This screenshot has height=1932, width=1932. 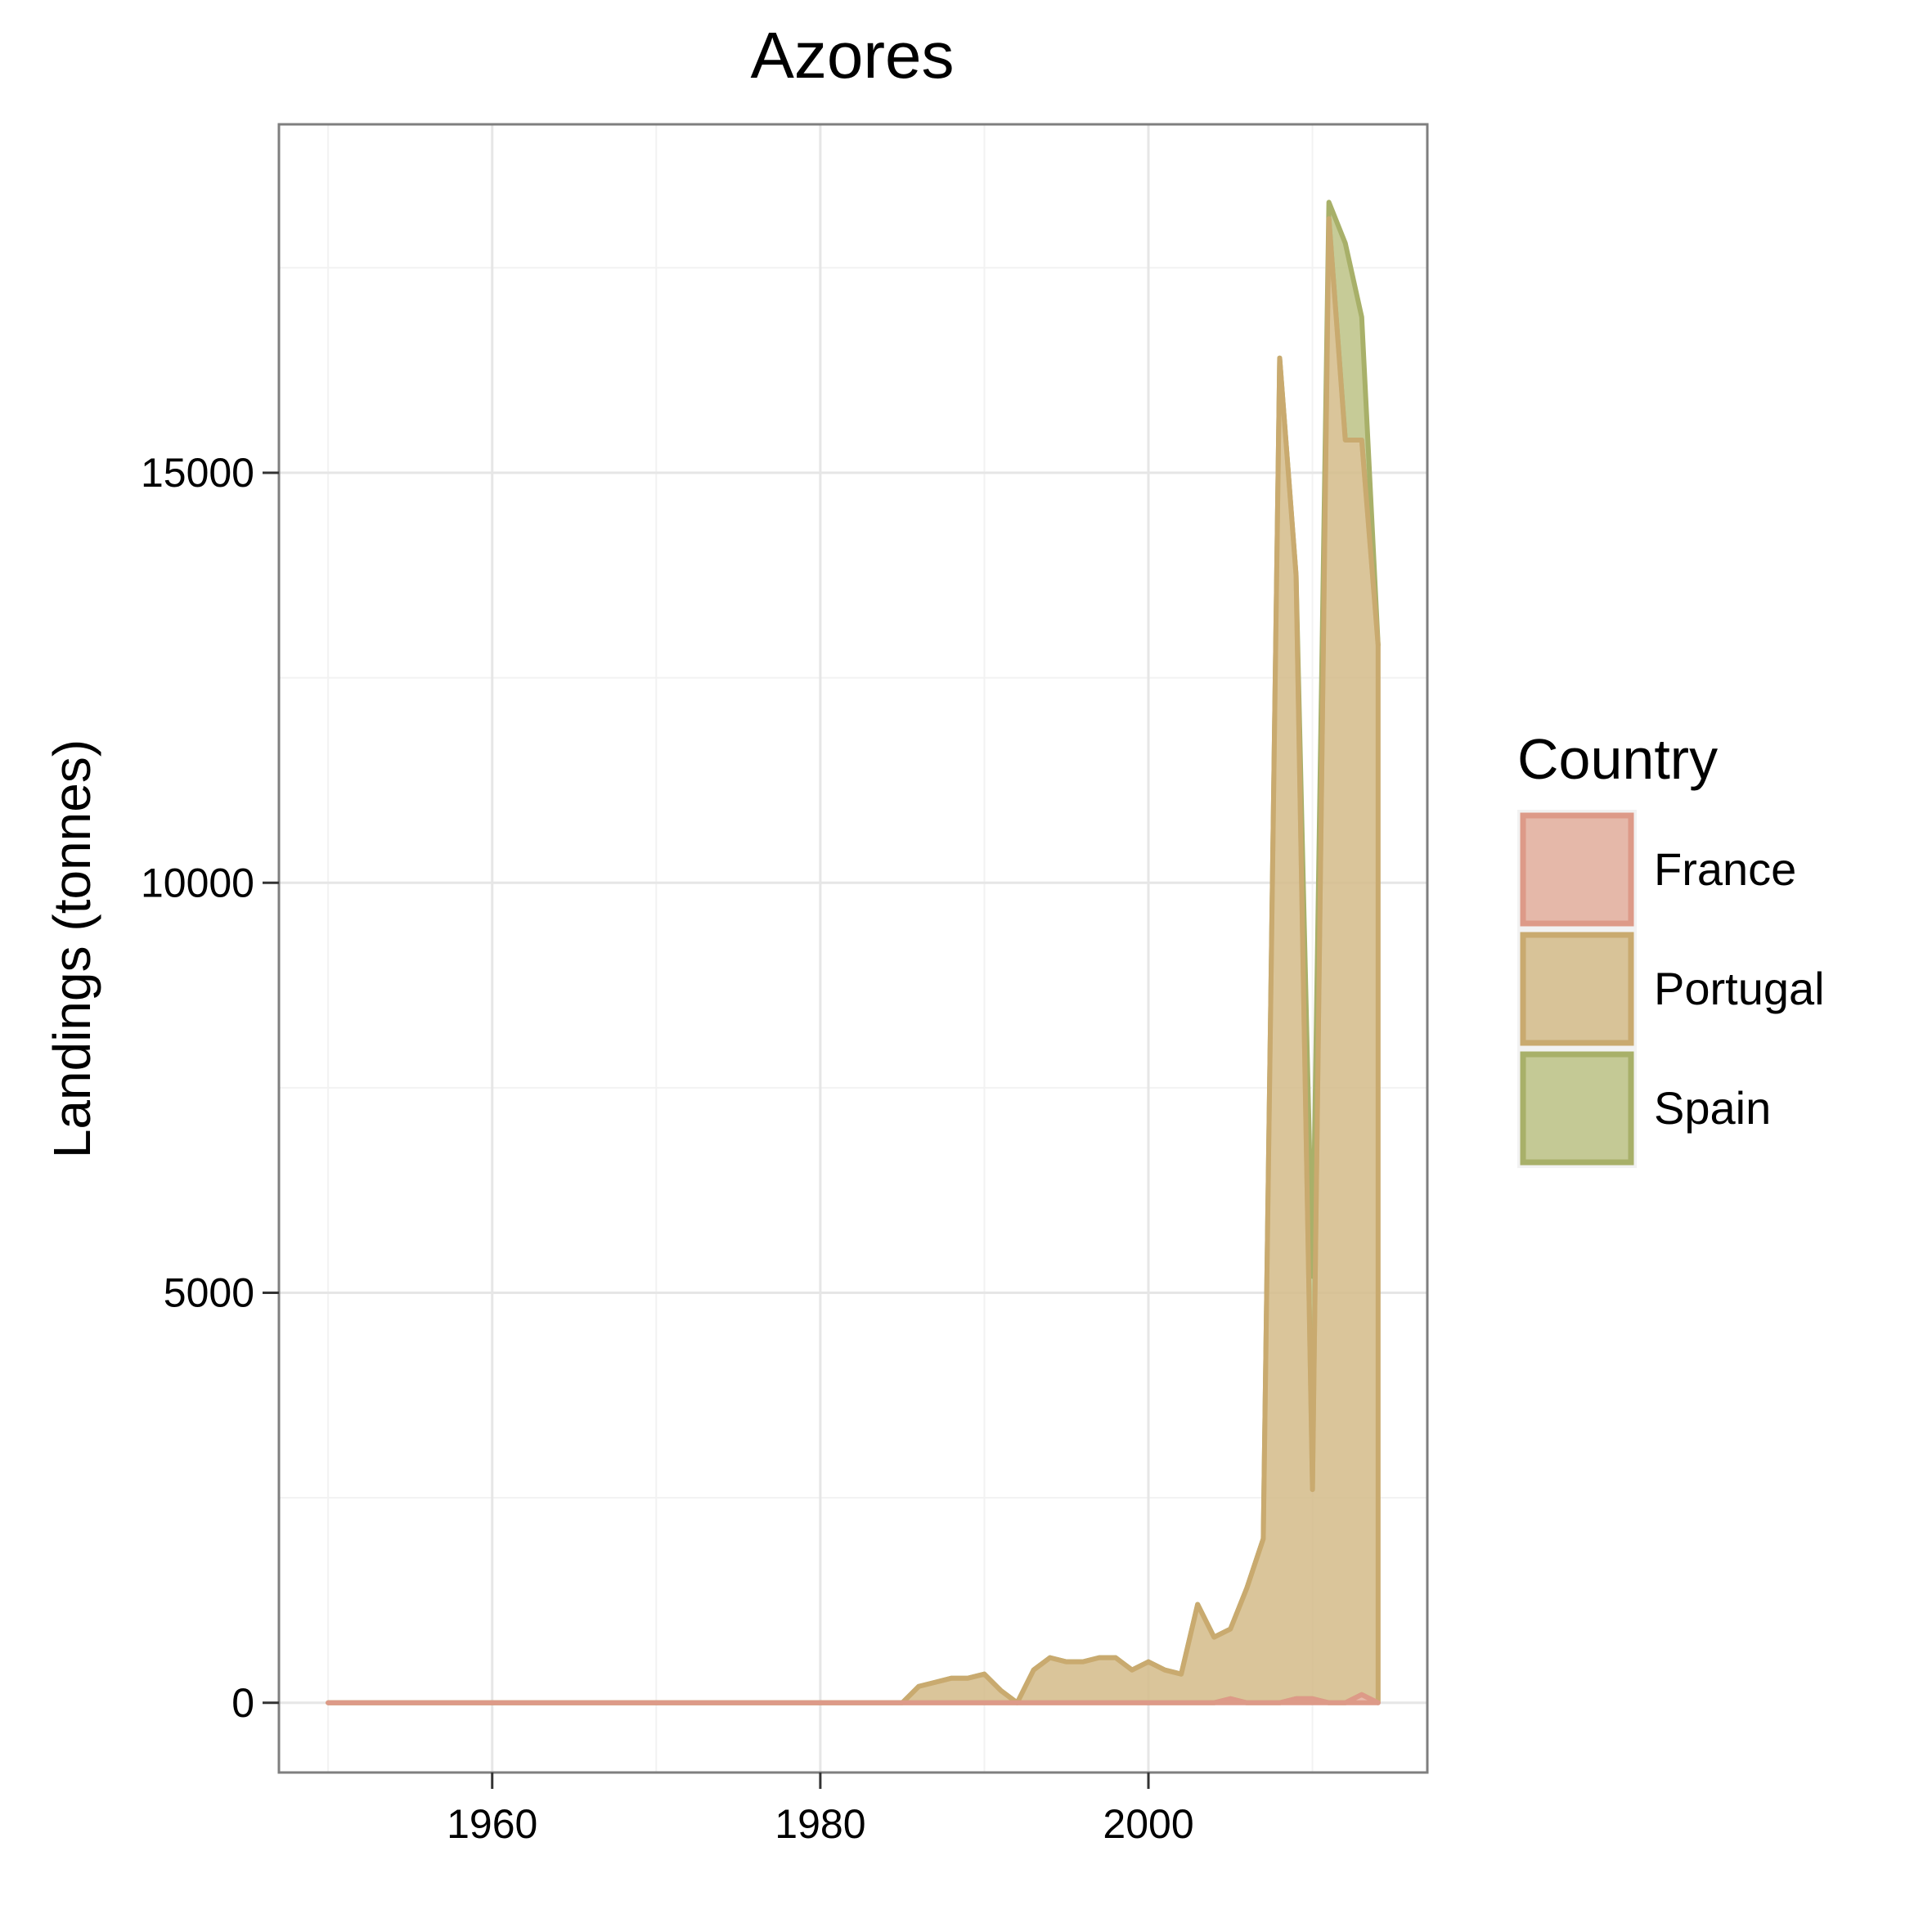 I want to click on y-axis: 0 5000 10000 15000, so click(x=210, y=1088).